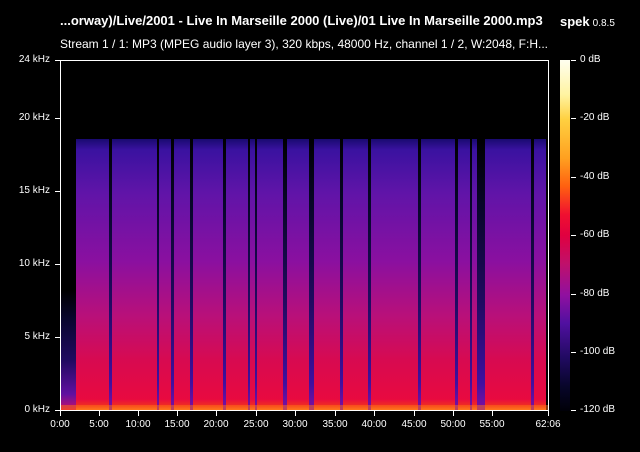  What do you see at coordinates (34, 117) in the screenshot?
I see `y-tick-label: 20 kHz` at bounding box center [34, 117].